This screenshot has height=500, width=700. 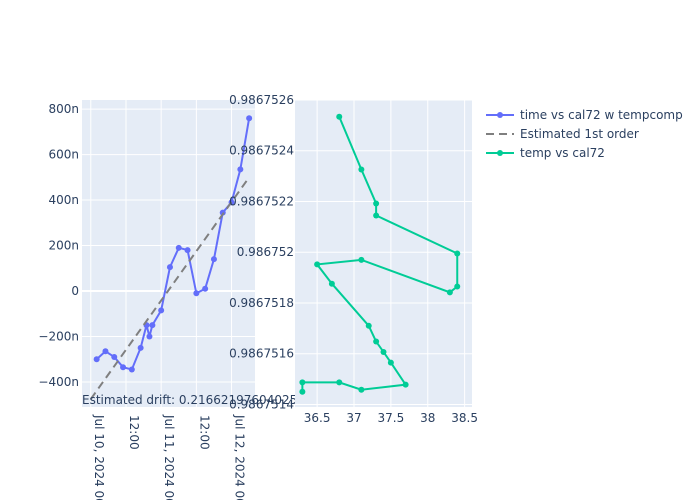 What do you see at coordinates (261, 303) in the screenshot?
I see `y-tick-label: 0.9867518` at bounding box center [261, 303].